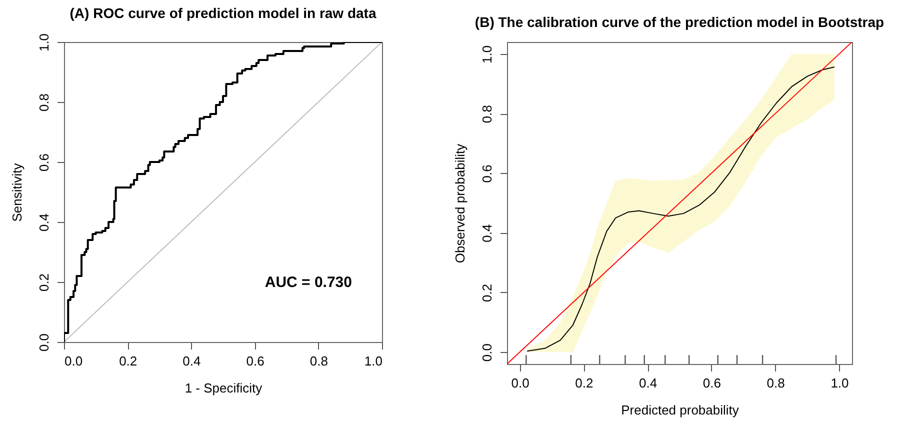 The width and height of the screenshot is (922, 426). I want to click on y-axis-title: Observed probability, so click(460, 203).